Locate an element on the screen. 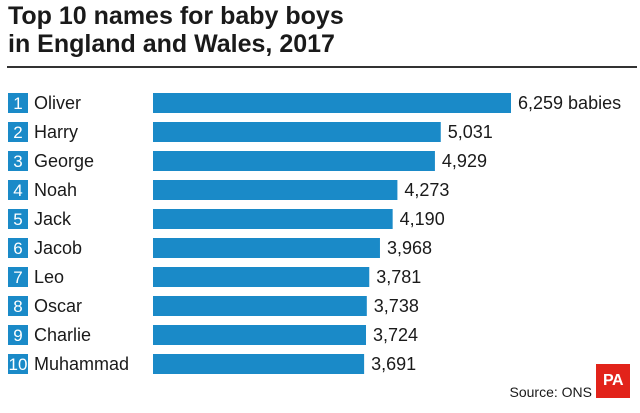 The width and height of the screenshot is (640, 413). bar-row: 2 Harry 5,031 is located at coordinates (250, 132).